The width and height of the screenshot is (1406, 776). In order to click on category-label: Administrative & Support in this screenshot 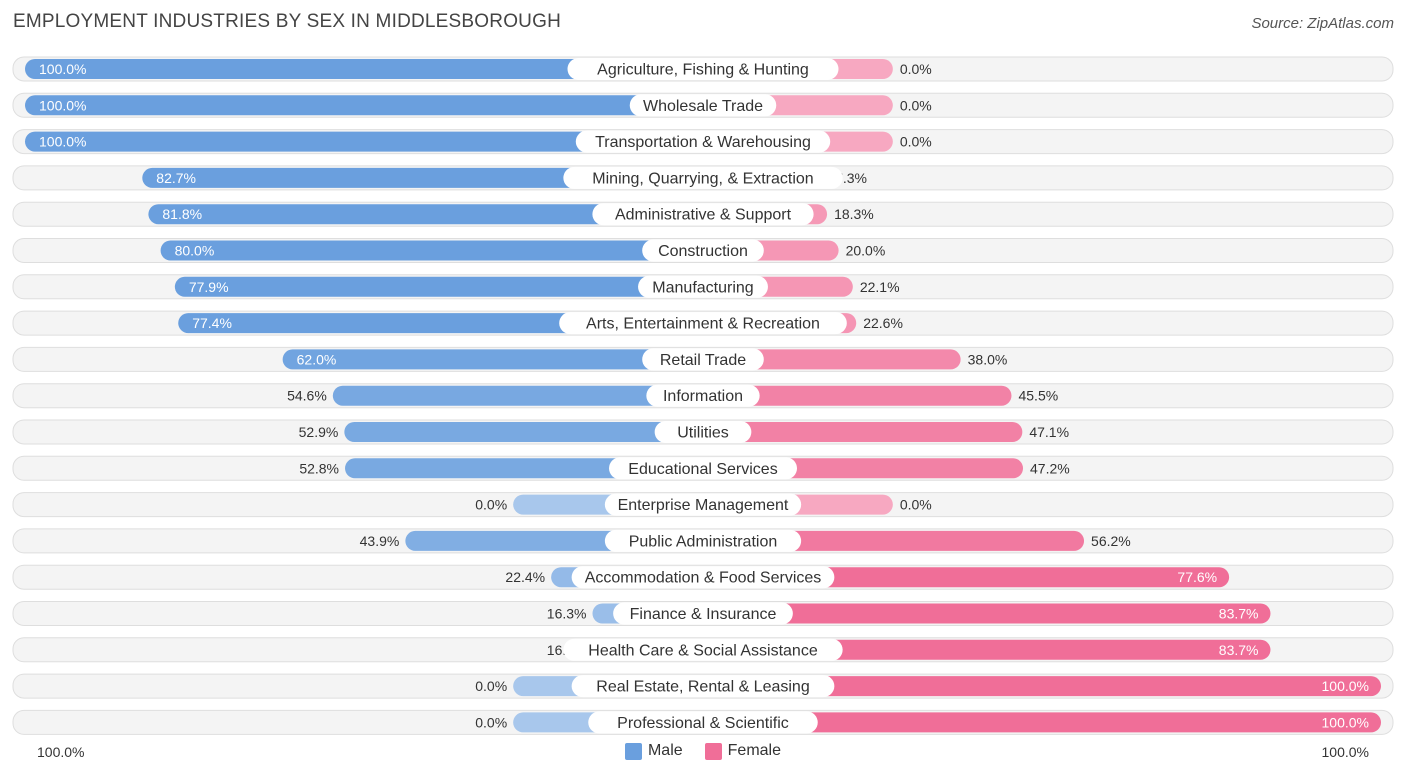, I will do `click(703, 215)`.